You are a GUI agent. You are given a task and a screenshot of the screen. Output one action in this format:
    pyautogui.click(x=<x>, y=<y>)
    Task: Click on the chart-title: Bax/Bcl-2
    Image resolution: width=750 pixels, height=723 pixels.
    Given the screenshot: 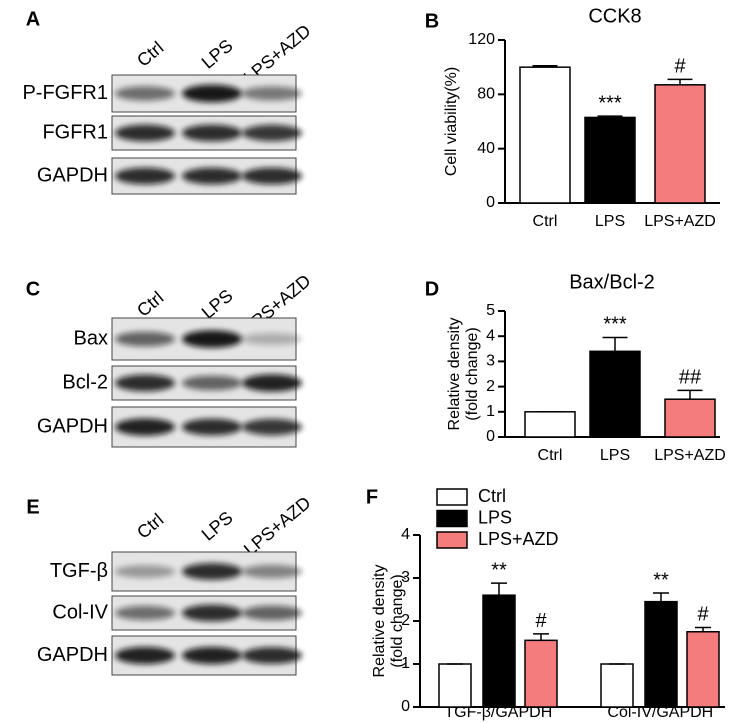 What is the action you would take?
    pyautogui.click(x=612, y=282)
    